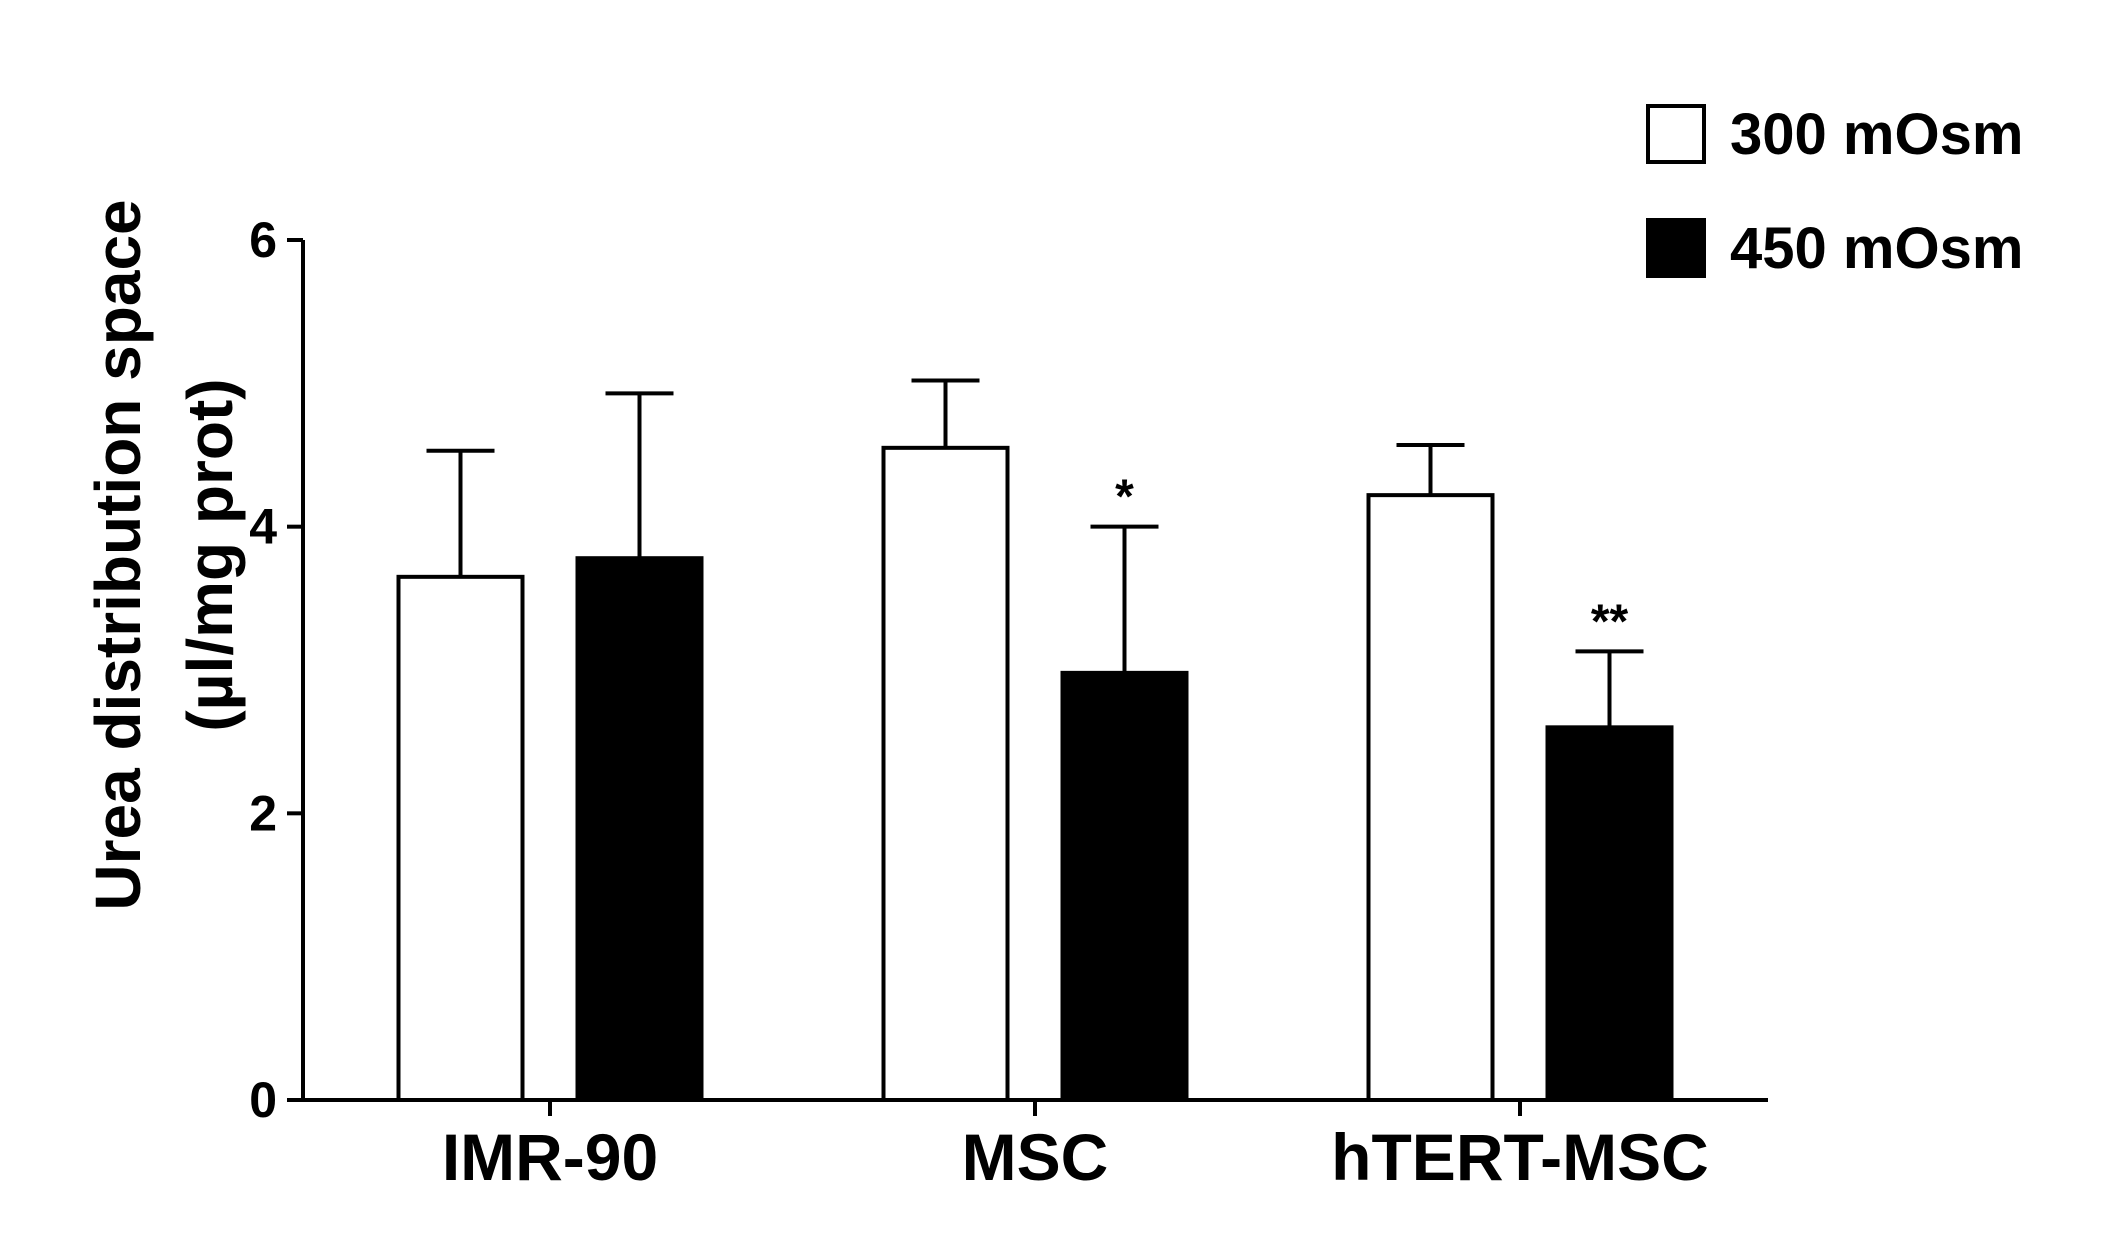  Describe the element at coordinates (277, 670) in the screenshot. I see `y-axis: 0 2 4 6` at that location.